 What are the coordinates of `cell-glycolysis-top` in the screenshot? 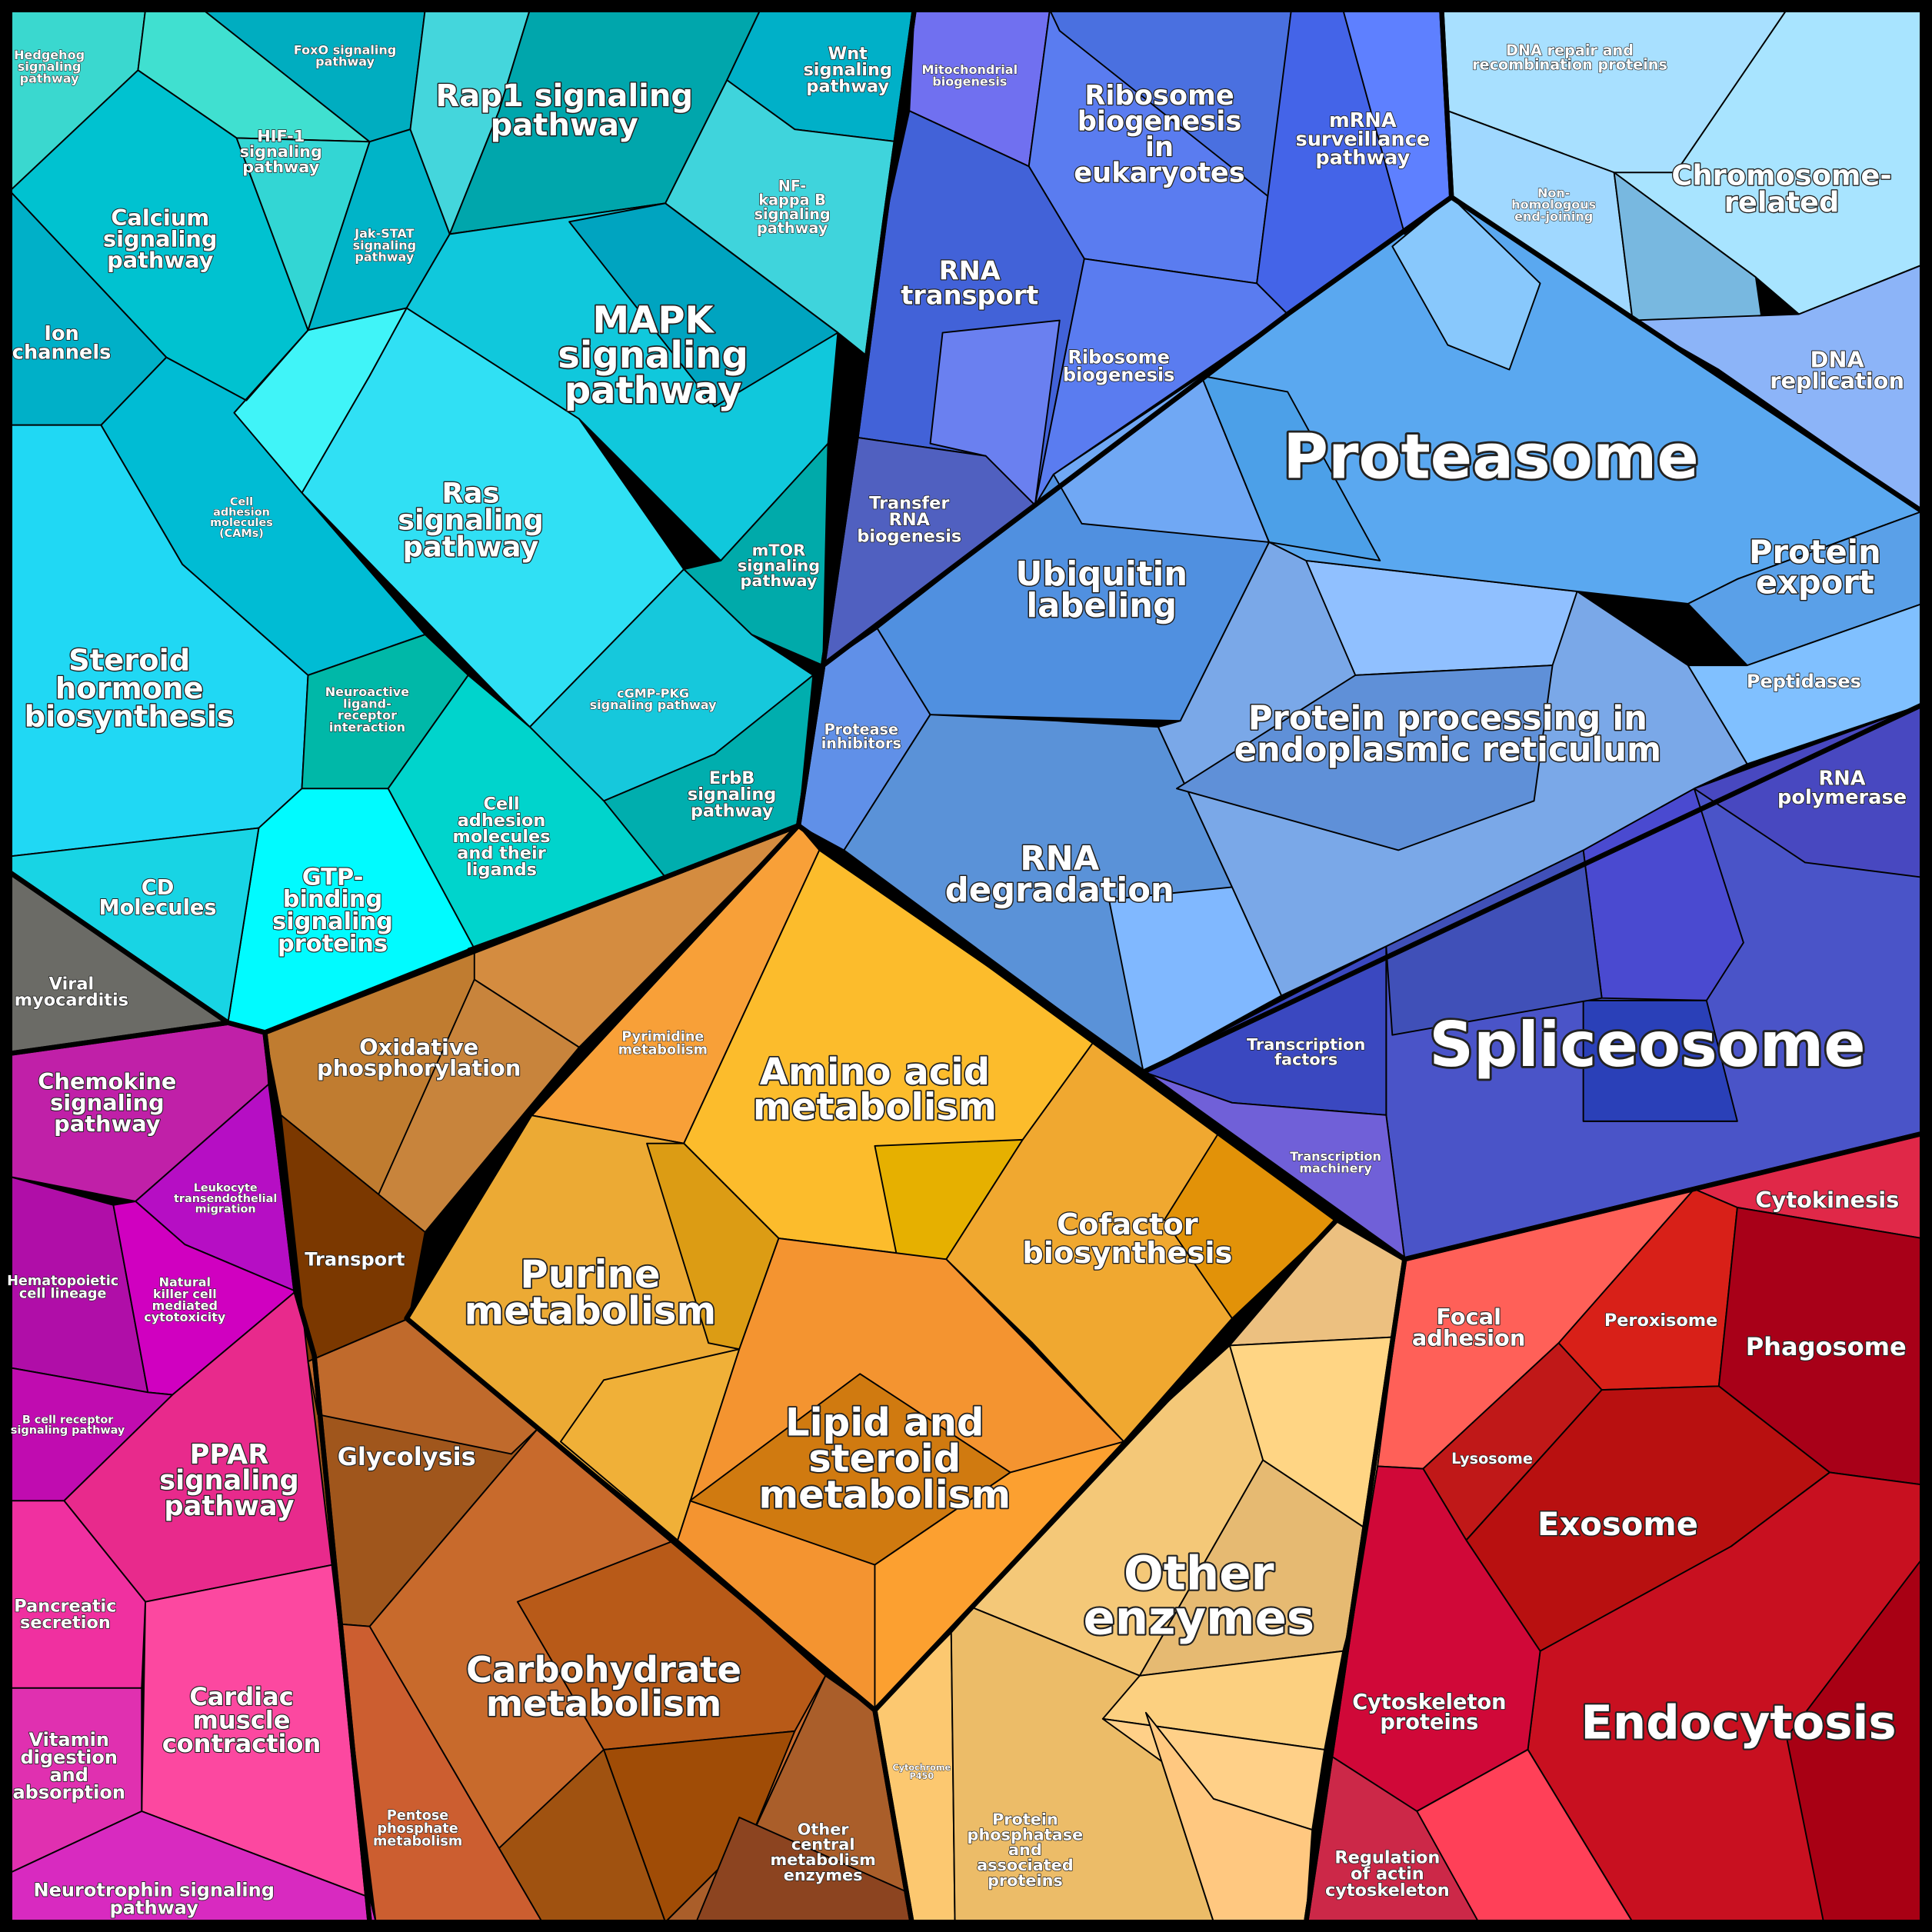 It's located at (422, 1386).